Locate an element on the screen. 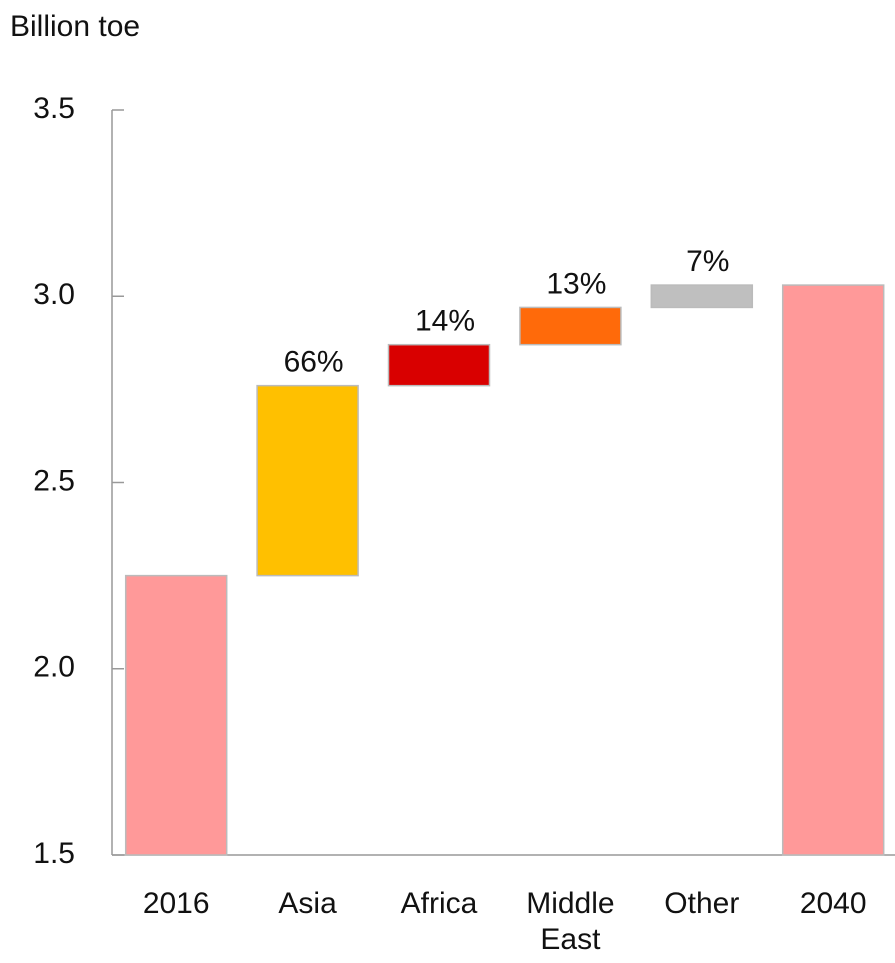 The height and width of the screenshot is (963, 895). y-tick-label: 3.0 is located at coordinates (54, 294).